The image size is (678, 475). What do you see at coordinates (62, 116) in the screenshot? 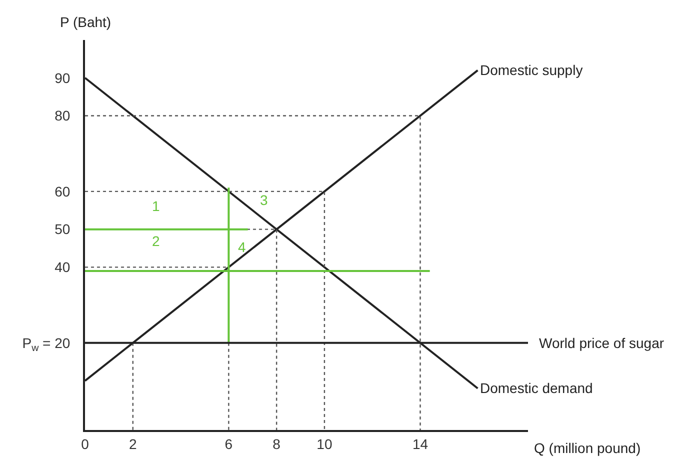
I see `y-tick-label: 80` at bounding box center [62, 116].